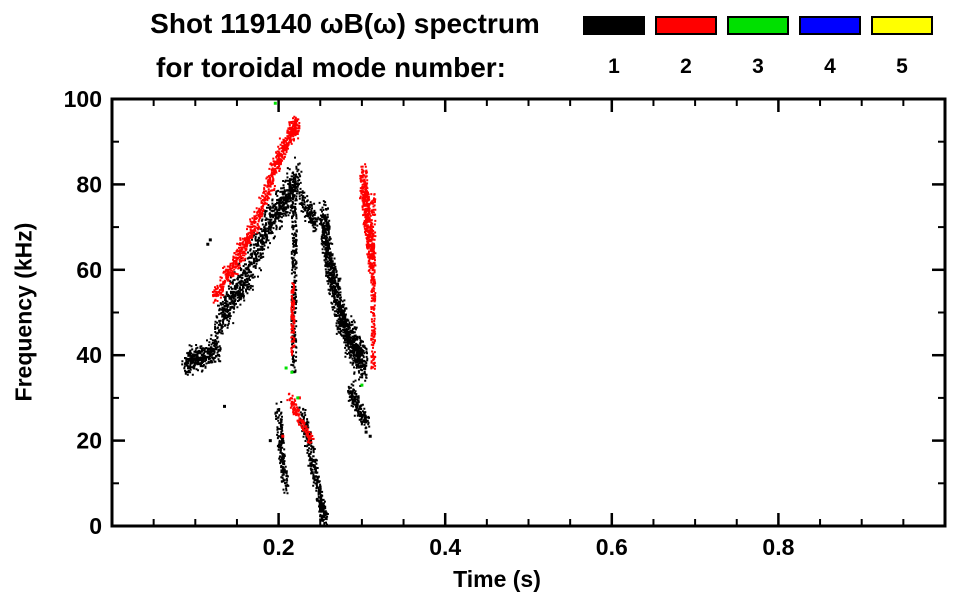  What do you see at coordinates (612, 547) in the screenshot?
I see `svg-text: 0.6` at bounding box center [612, 547].